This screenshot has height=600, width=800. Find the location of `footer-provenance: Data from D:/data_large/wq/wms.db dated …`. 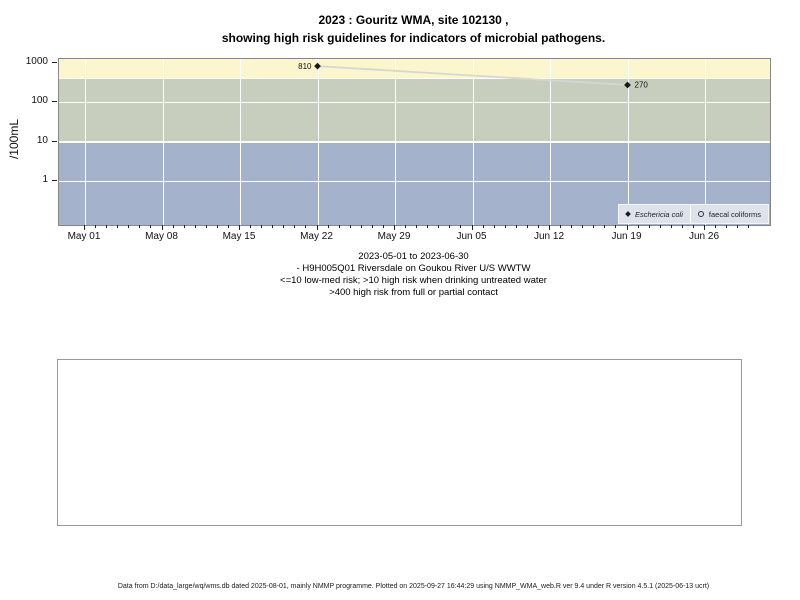

footer-provenance: Data from D:/data_large/wq/wms.db dated … is located at coordinates (413, 586).